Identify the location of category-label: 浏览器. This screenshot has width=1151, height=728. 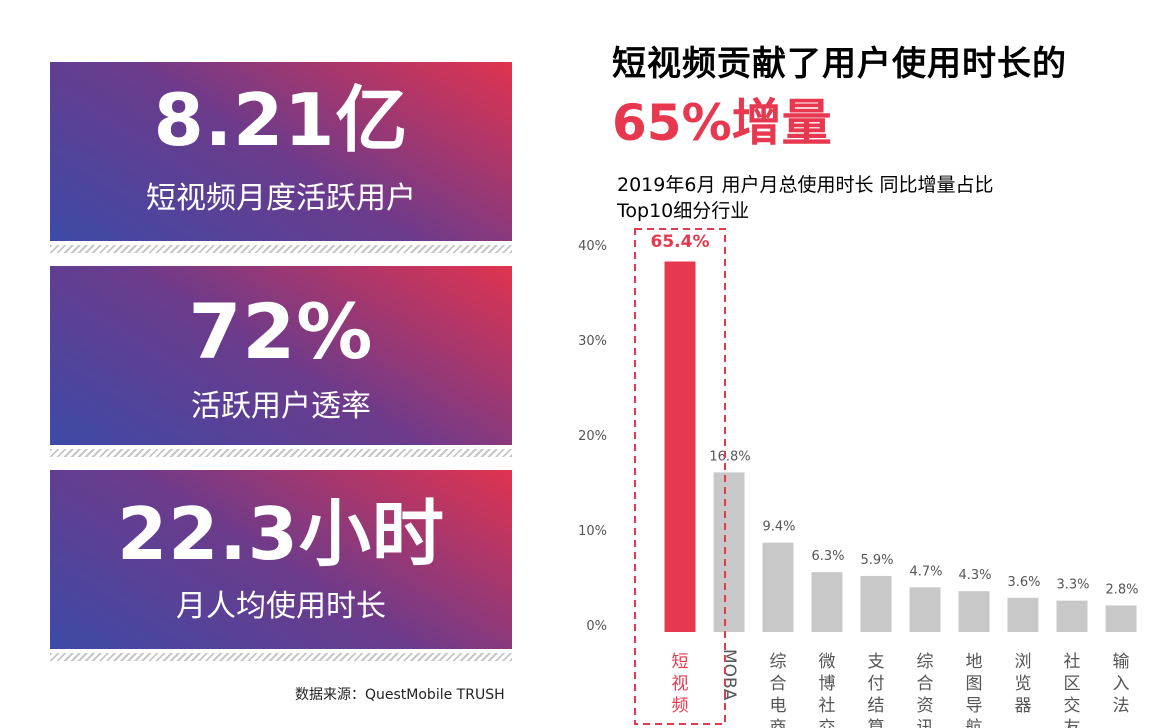
(1023, 684).